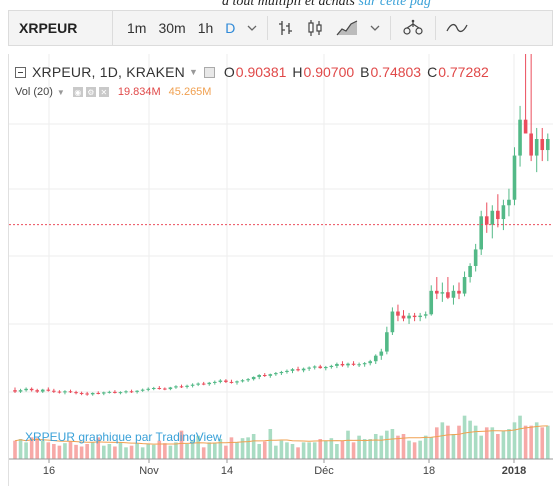 The width and height of the screenshot is (553, 486). I want to click on compare-icon, so click(413, 28).